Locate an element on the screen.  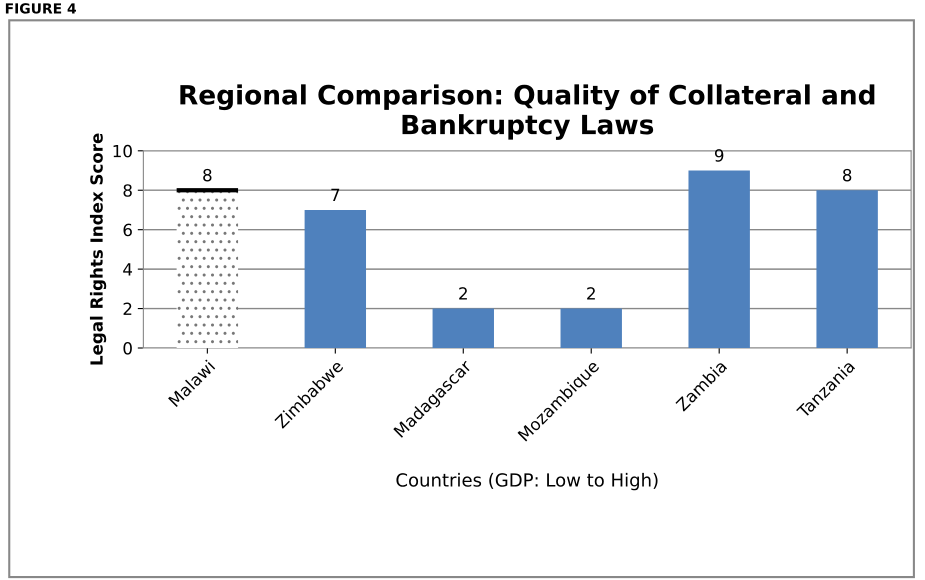
data-label: 7 is located at coordinates (335, 194).